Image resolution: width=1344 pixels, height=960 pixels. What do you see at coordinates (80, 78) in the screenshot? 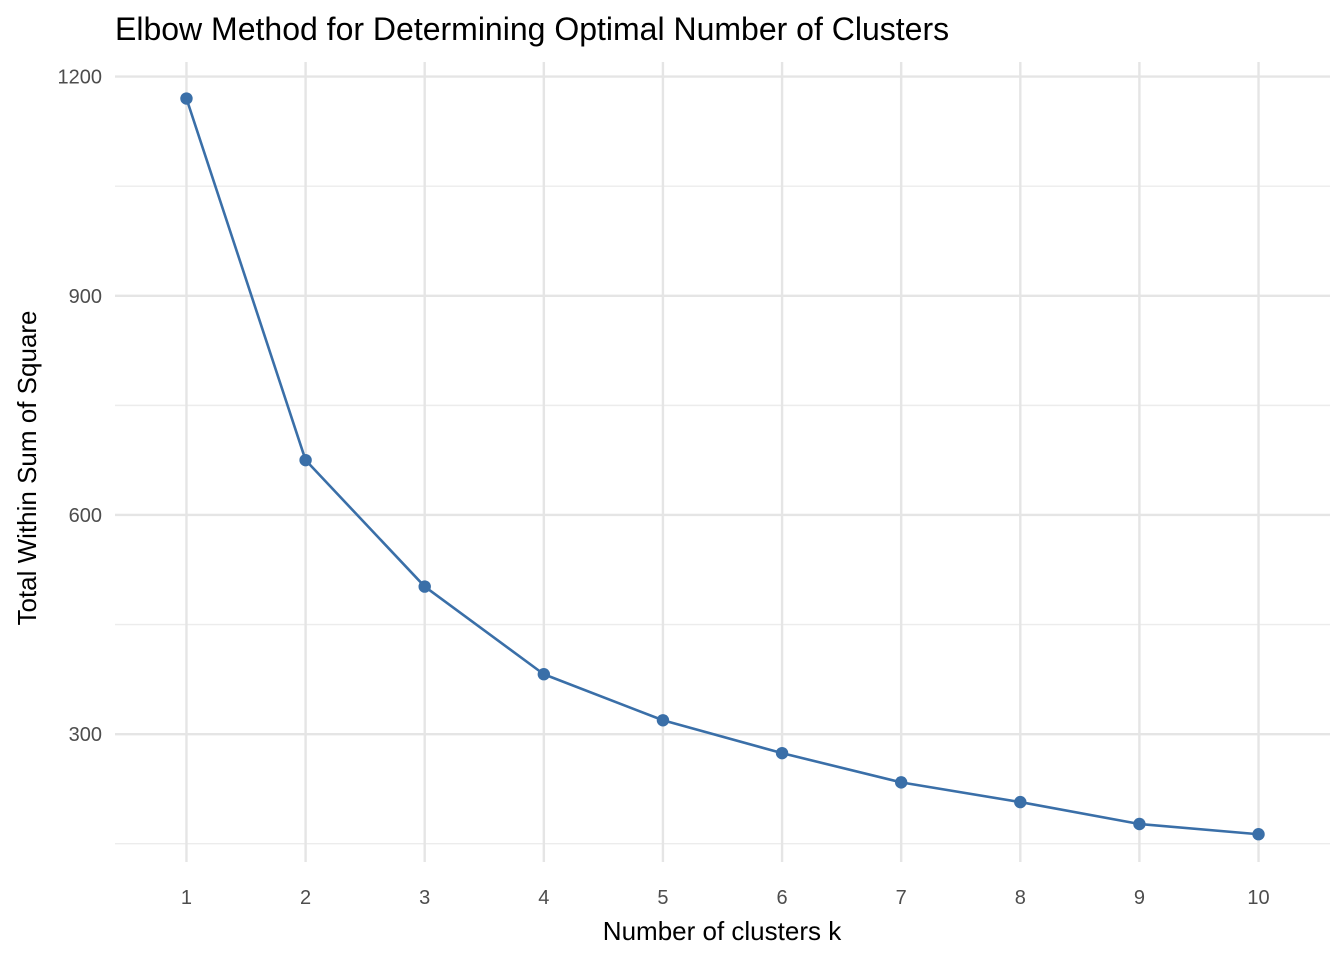
I see `y-tick-label: 1200` at bounding box center [80, 78].